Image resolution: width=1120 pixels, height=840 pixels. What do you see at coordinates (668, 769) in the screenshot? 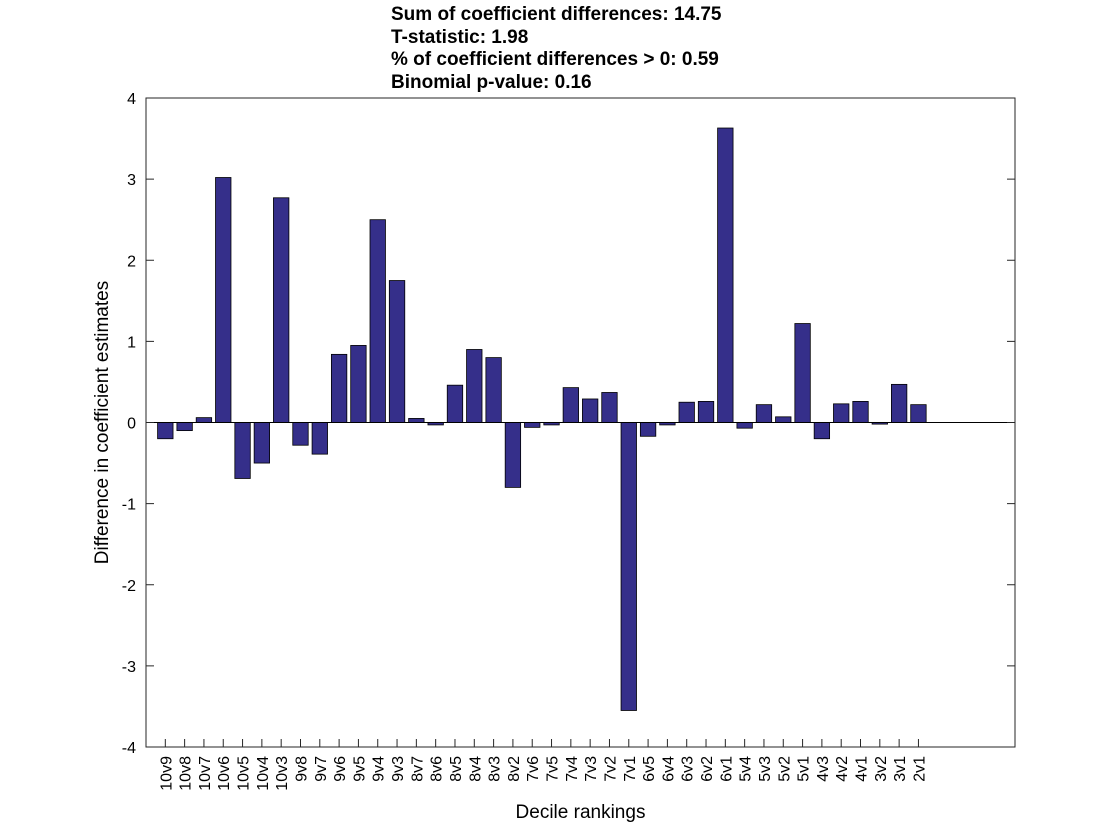
I see `x-tick-label-6v4: 6v4` at bounding box center [668, 769].